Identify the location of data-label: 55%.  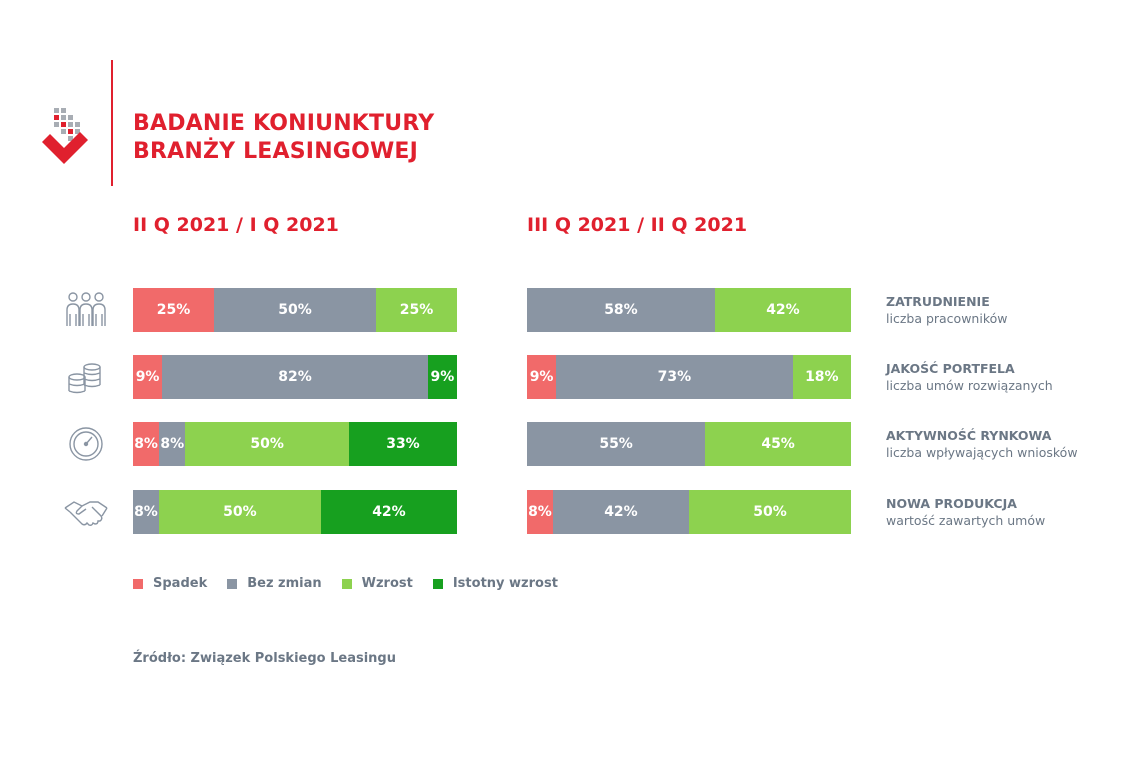
(616, 444).